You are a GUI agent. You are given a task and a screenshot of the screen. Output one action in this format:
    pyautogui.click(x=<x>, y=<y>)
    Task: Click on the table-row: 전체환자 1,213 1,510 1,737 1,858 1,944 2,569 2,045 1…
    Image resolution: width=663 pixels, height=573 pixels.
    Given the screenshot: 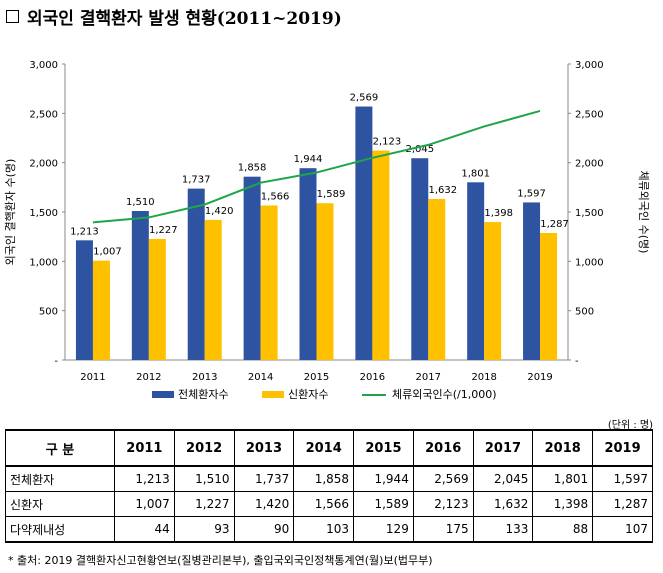 What is the action you would take?
    pyautogui.click(x=329, y=478)
    